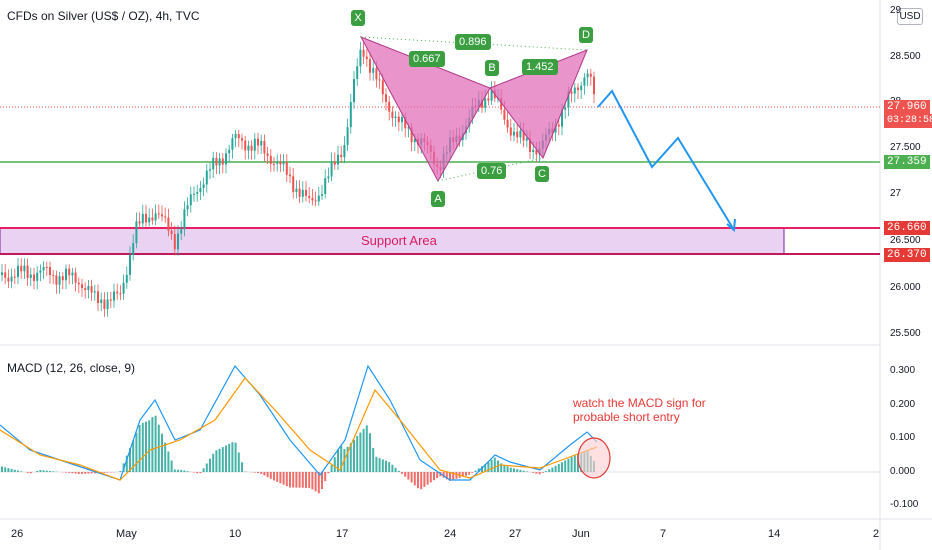  What do you see at coordinates (774, 534) in the screenshot?
I see `time-axis-label: 14` at bounding box center [774, 534].